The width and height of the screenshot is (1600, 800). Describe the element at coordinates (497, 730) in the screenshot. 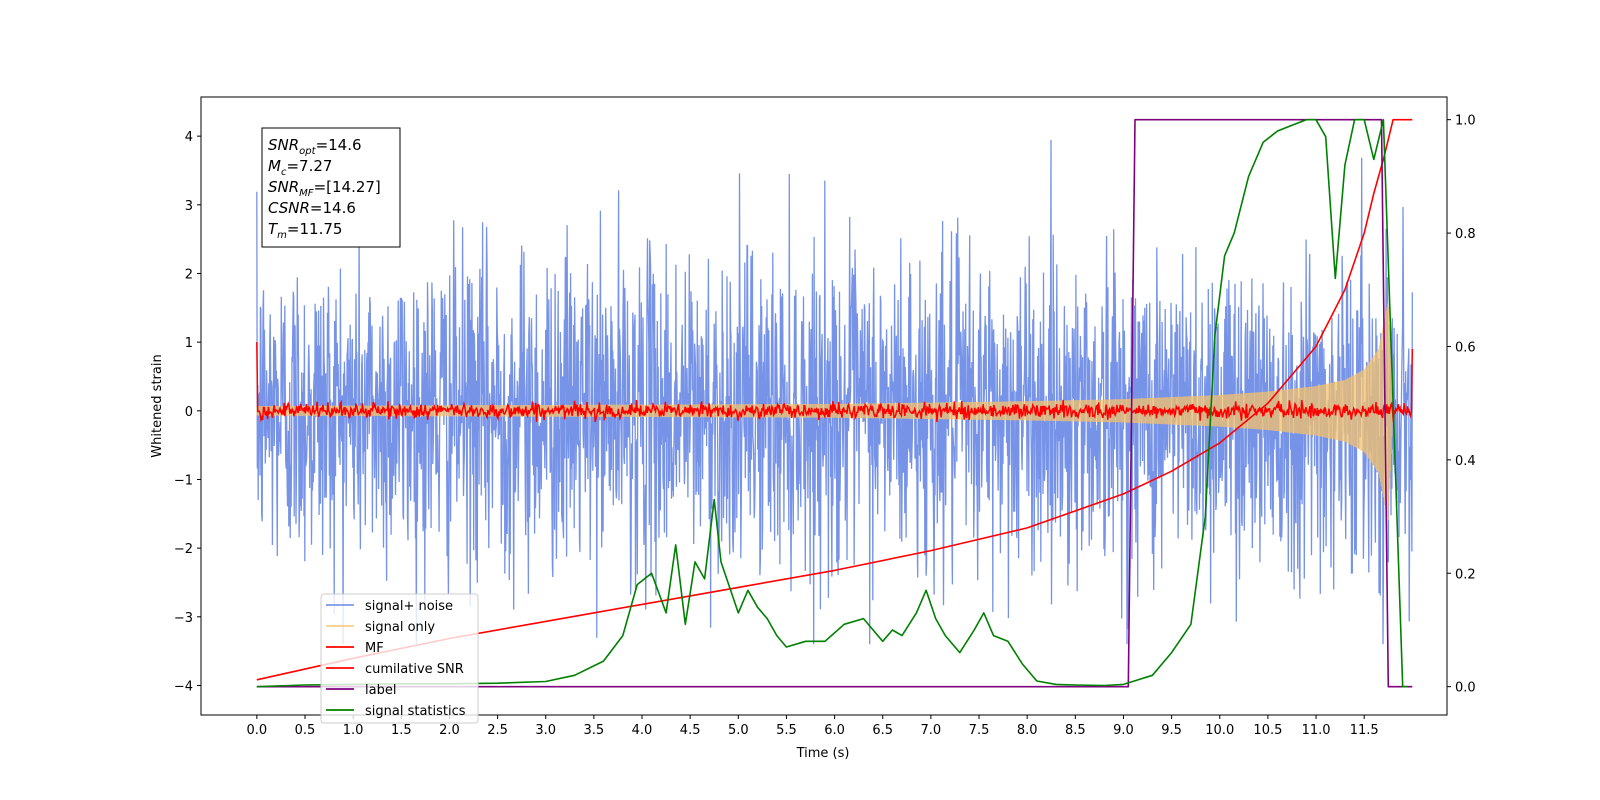

I see `x-tick-label: 2.5` at that location.